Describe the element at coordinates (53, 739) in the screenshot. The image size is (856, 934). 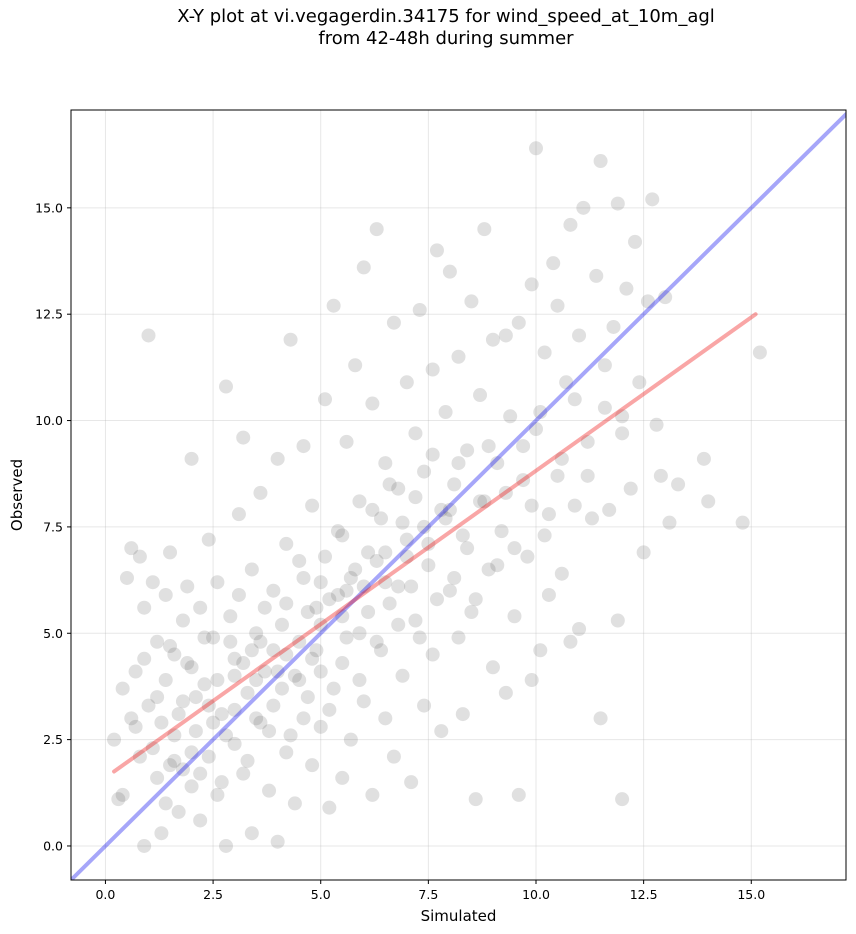
I see `y-tick-label: 2.5` at that location.